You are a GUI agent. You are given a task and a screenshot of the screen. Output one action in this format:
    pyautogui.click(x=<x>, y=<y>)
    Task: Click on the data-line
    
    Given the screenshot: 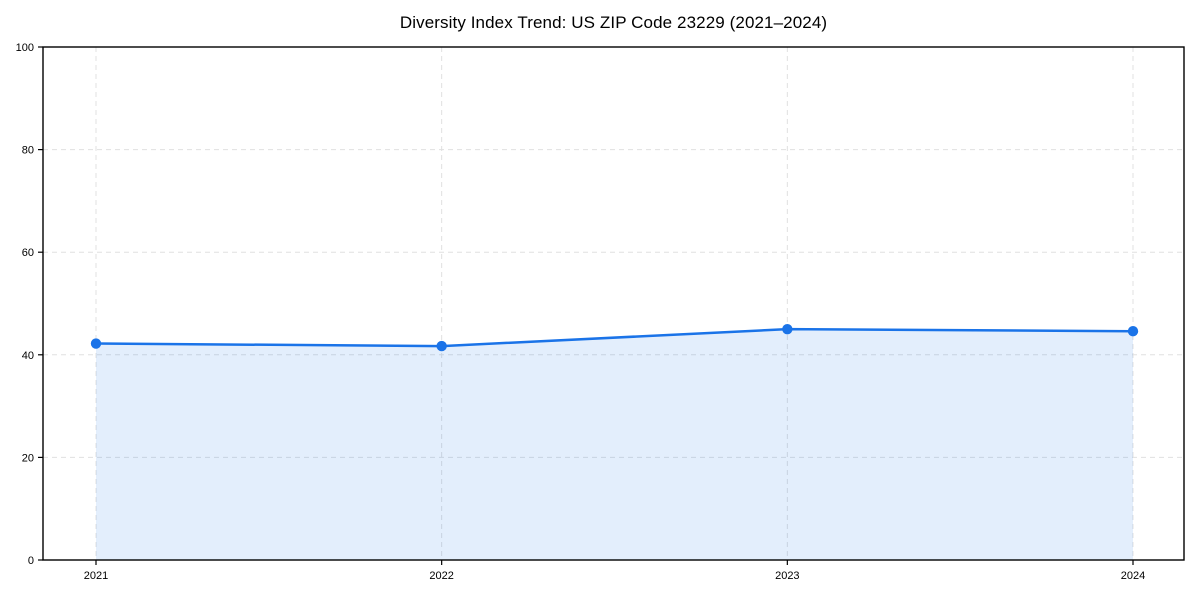 What is the action you would take?
    pyautogui.click(x=614, y=337)
    